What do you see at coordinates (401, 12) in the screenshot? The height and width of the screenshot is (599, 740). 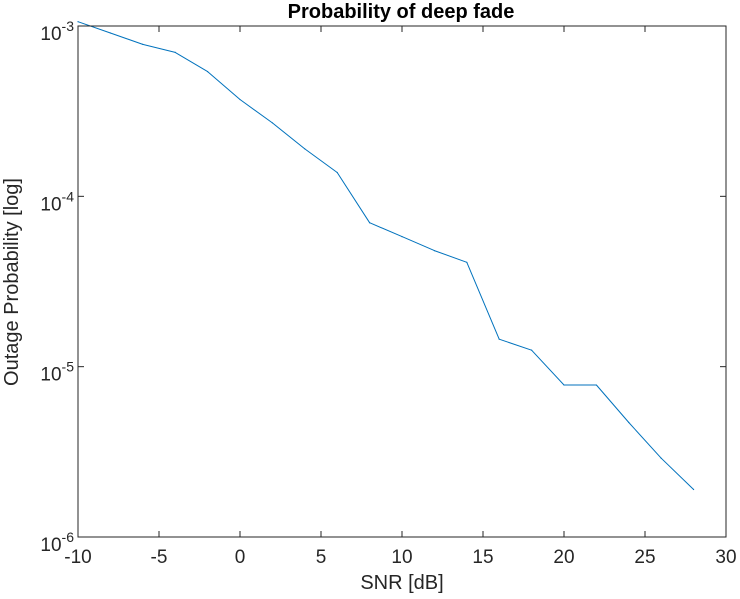 I see `chart-title: Probability of deep fade` at bounding box center [401, 12].